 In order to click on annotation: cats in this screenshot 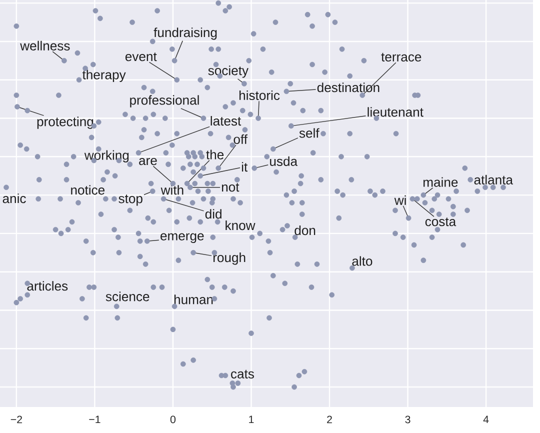, I will do `click(242, 374)`.